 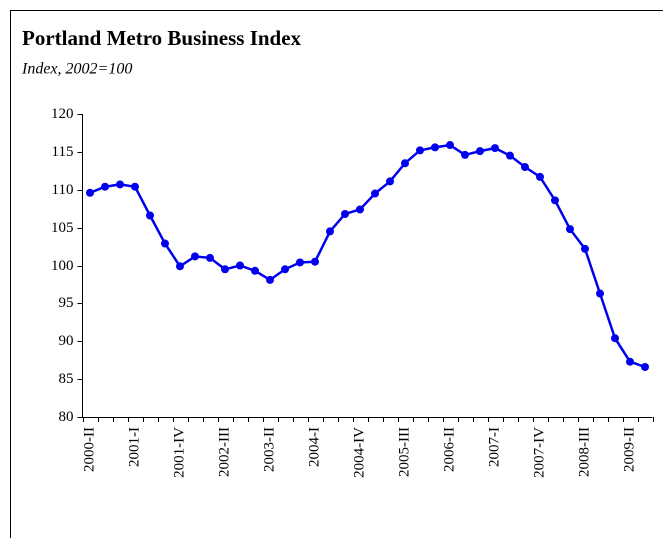 What do you see at coordinates (66, 341) in the screenshot?
I see `y-tick-label: 90` at bounding box center [66, 341].